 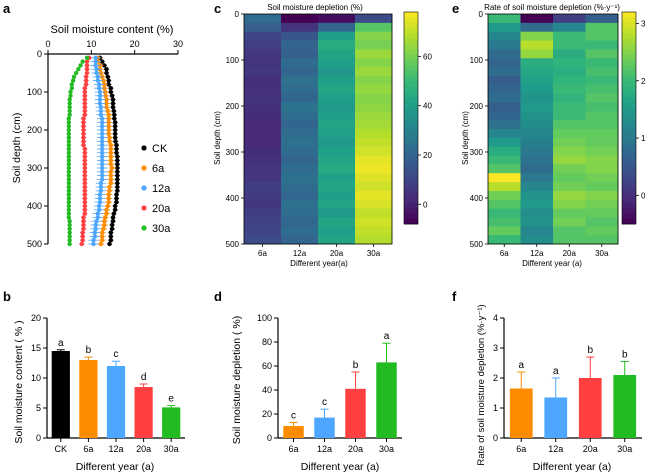 What do you see at coordinates (143, 449) in the screenshot?
I see `panel-b-x-tick-label: 20a` at bounding box center [143, 449].